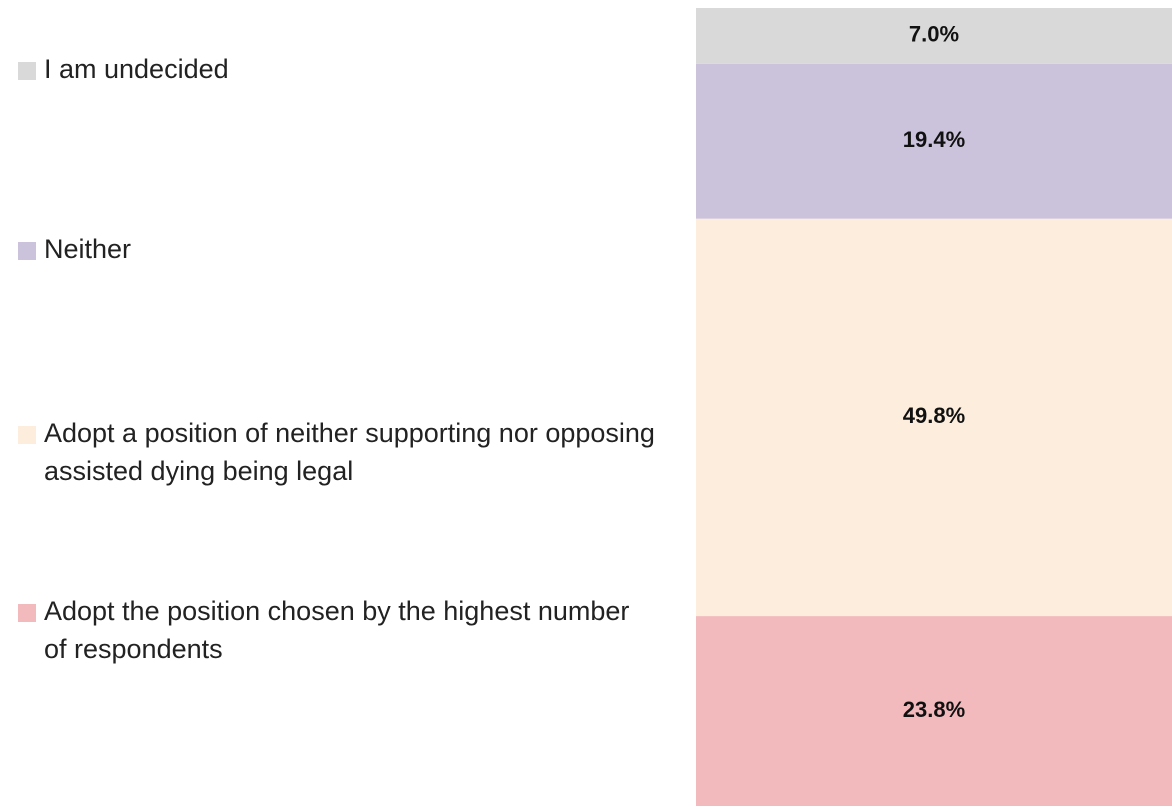 Image resolution: width=1172 pixels, height=807 pixels. I want to click on value-label: 23.8%, so click(934, 709).